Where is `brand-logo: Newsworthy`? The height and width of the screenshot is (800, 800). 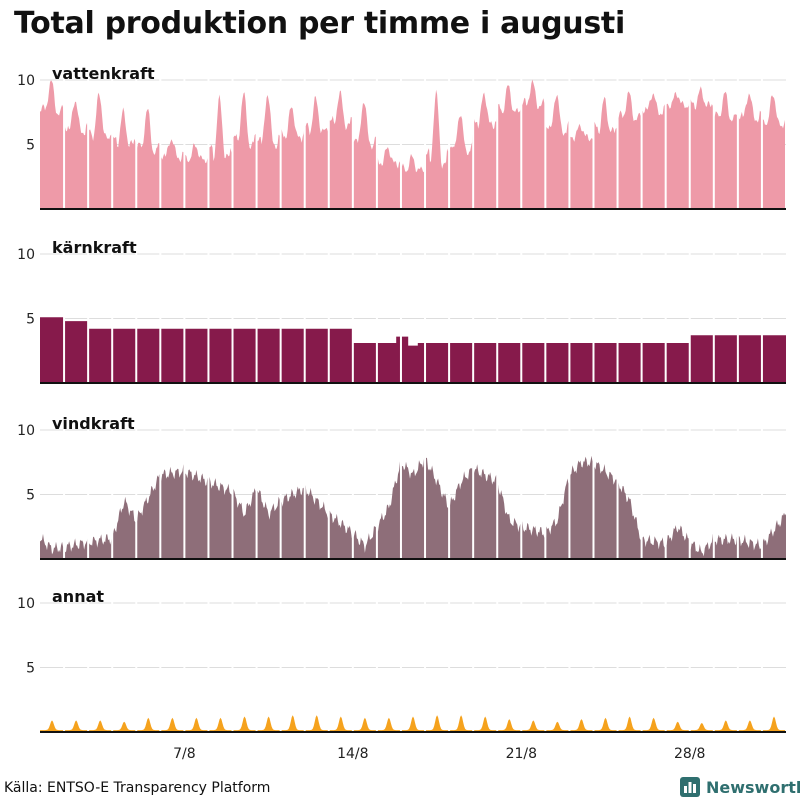 brand-logo: Newsworthy is located at coordinates (740, 787).